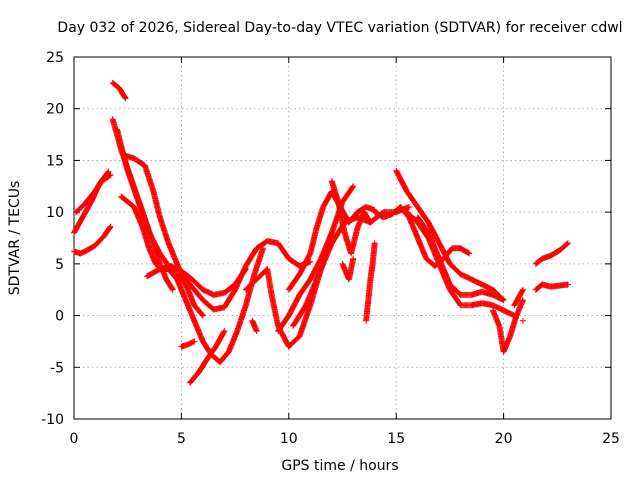  What do you see at coordinates (15, 238) in the screenshot?
I see `y-axis-label: SDTVAR / TECUs` at bounding box center [15, 238].